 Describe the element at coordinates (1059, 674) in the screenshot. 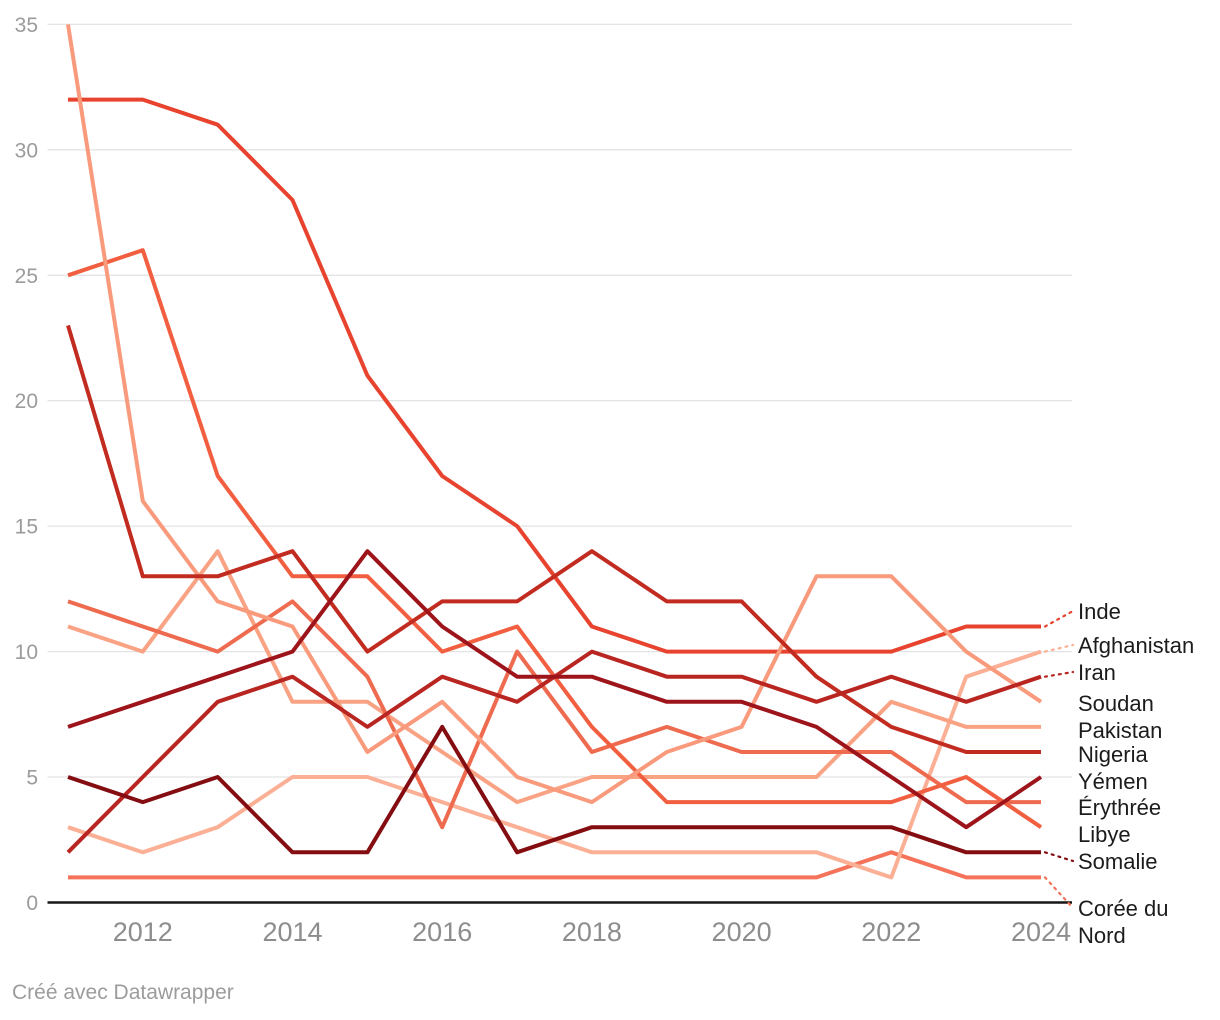

I see `label-connector-iran` at that location.